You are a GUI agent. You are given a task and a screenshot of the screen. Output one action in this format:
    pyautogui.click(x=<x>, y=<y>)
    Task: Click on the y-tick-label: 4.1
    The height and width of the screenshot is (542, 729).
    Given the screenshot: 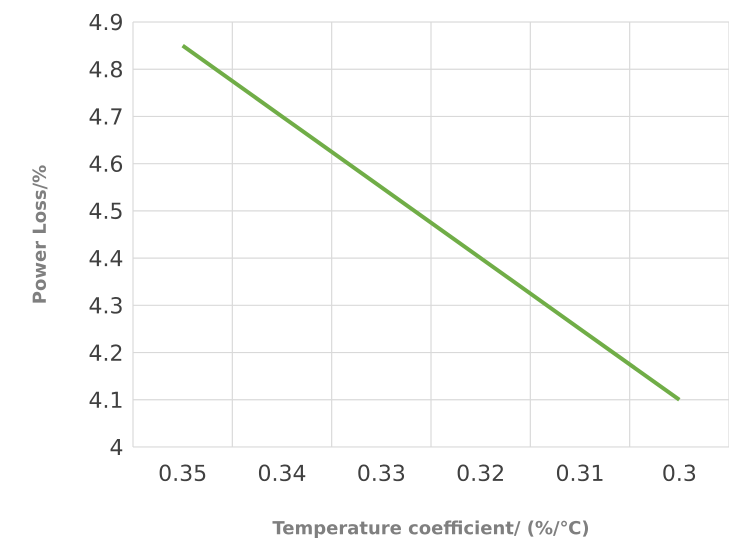 What is the action you would take?
    pyautogui.click(x=106, y=400)
    